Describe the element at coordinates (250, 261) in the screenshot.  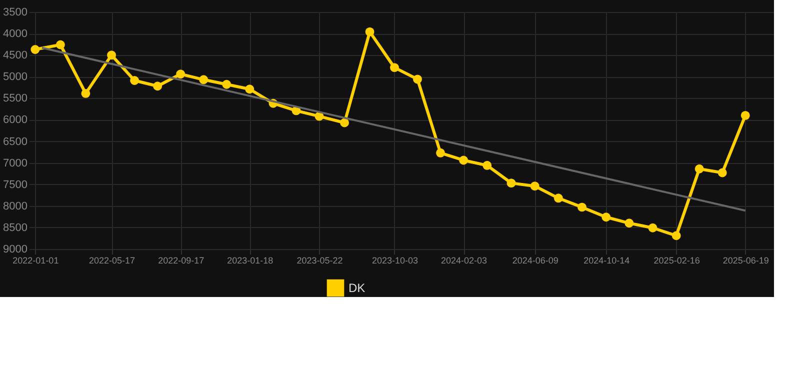
I see `x-tick-label: 2023-01-18` at that location.